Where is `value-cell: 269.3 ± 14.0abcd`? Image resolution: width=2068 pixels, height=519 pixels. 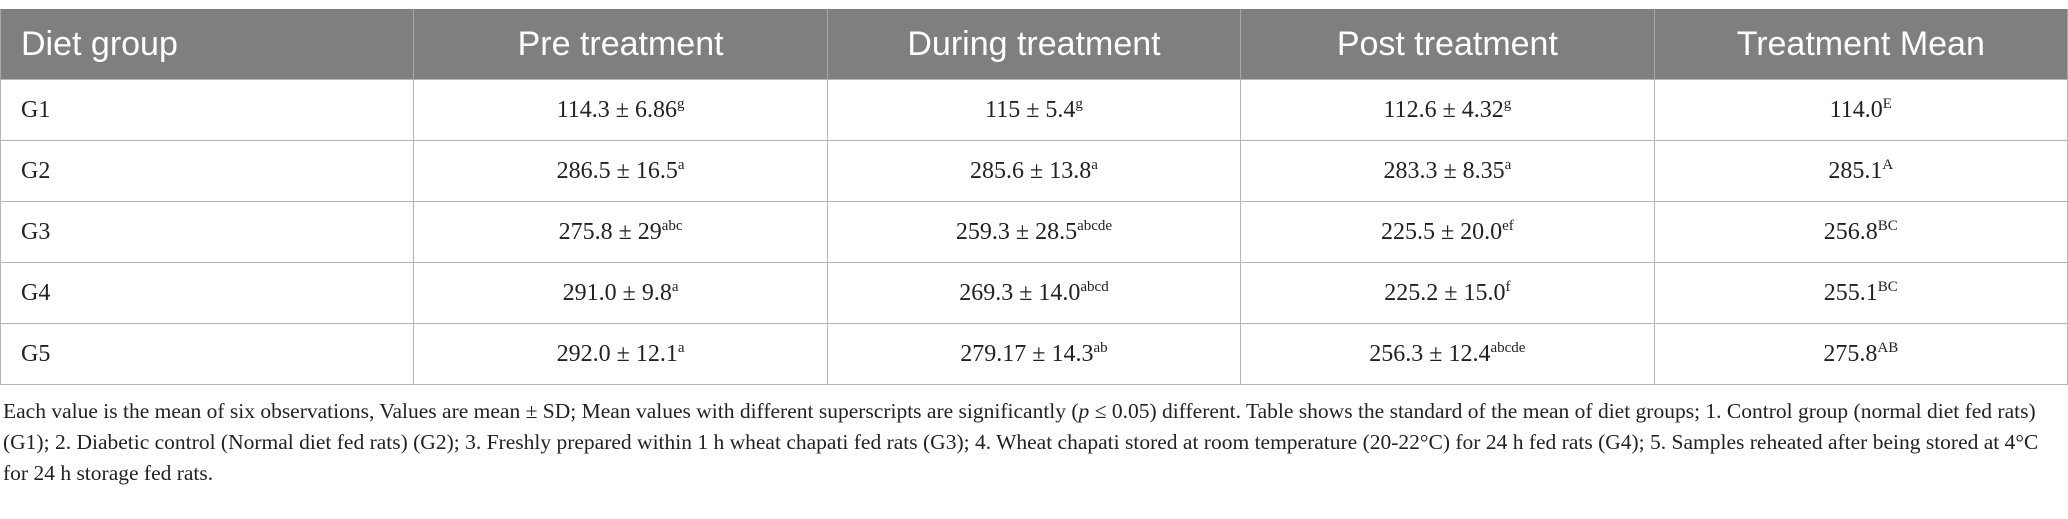 value-cell: 269.3 ± 14.0abcd is located at coordinates (1034, 293).